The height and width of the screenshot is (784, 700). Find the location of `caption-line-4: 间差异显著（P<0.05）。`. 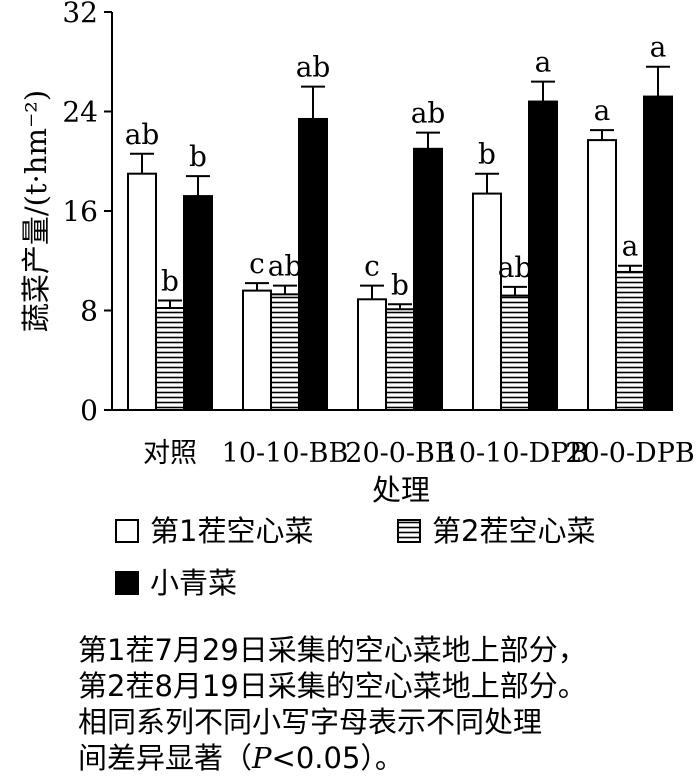

caption-line-4: 间差异显著（P<0.05）。 is located at coordinates (241, 758).